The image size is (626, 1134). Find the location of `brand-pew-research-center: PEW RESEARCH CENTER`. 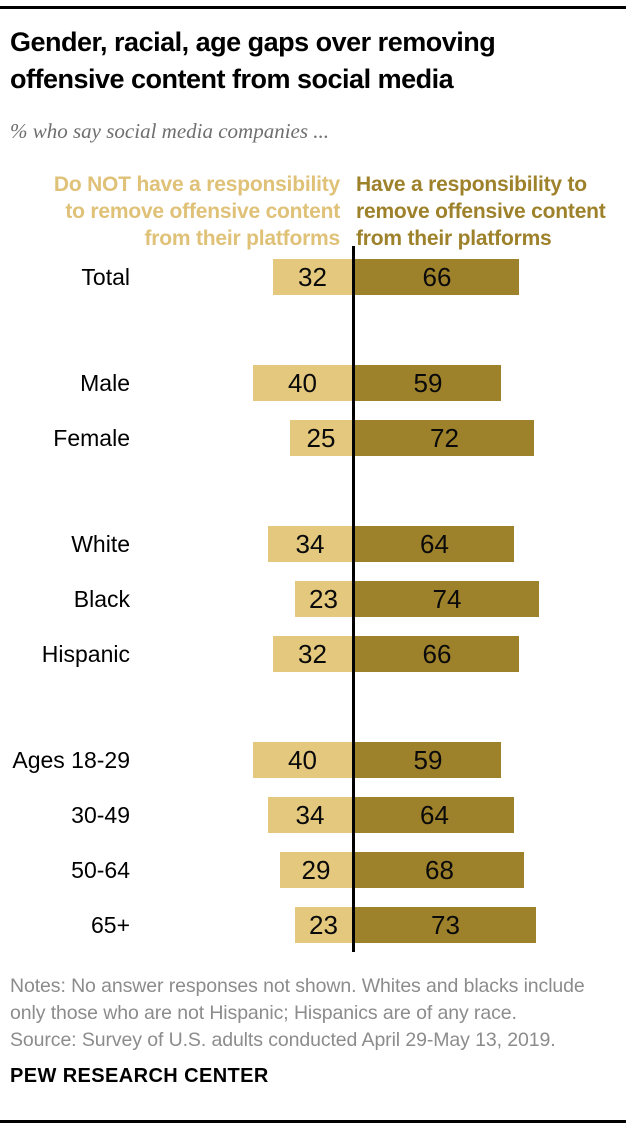

brand-pew-research-center: PEW RESEARCH CENTER is located at coordinates (139, 1076).